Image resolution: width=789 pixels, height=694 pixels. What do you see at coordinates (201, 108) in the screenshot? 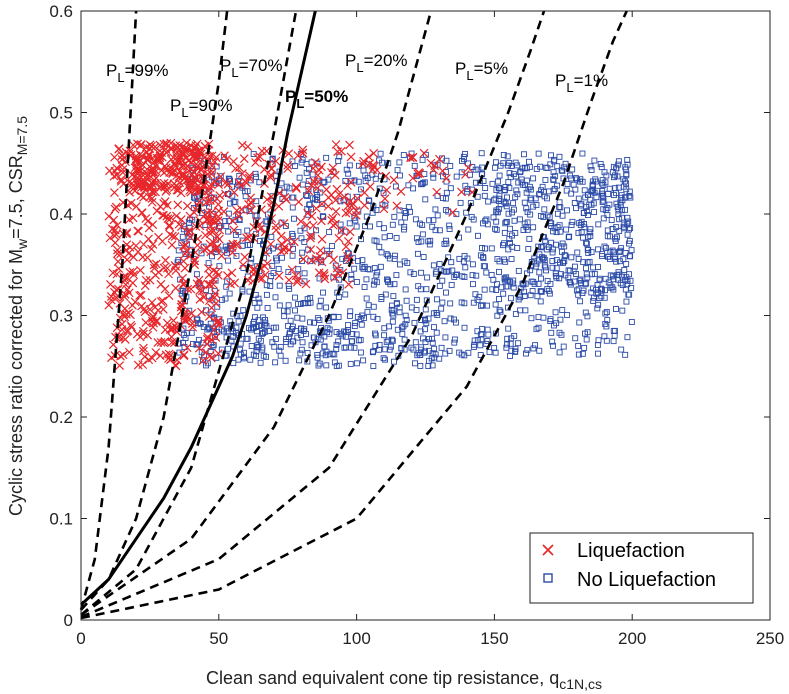
I see `curve-label-90: PL=90%` at bounding box center [201, 108].